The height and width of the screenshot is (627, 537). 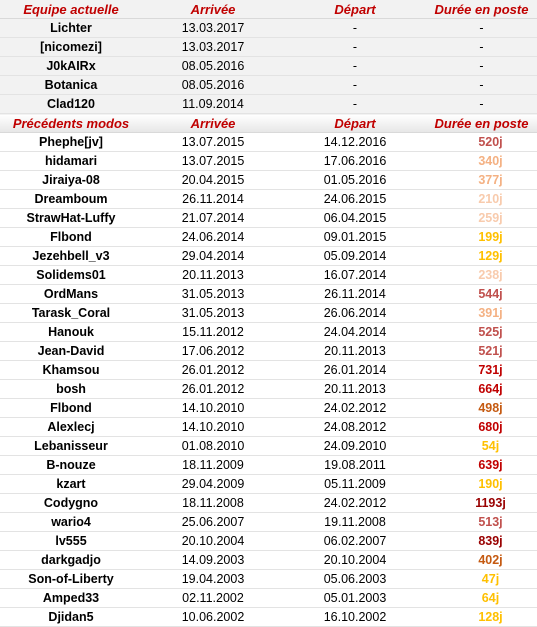 I want to click on departure-date: 16.10.2002, so click(x=355, y=617).